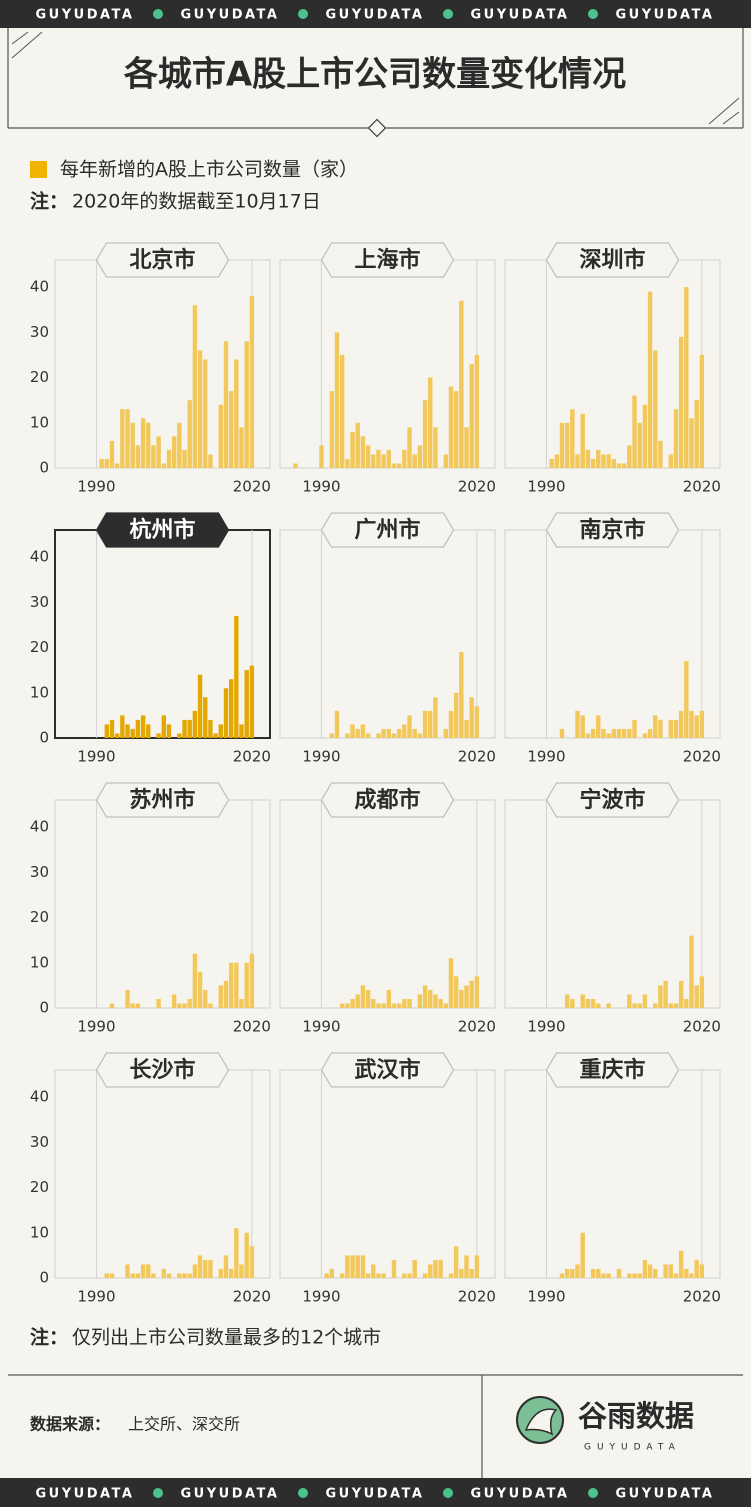 The height and width of the screenshot is (1507, 751). What do you see at coordinates (39, 602) in the screenshot?
I see `y-tick-label: 30` at bounding box center [39, 602].